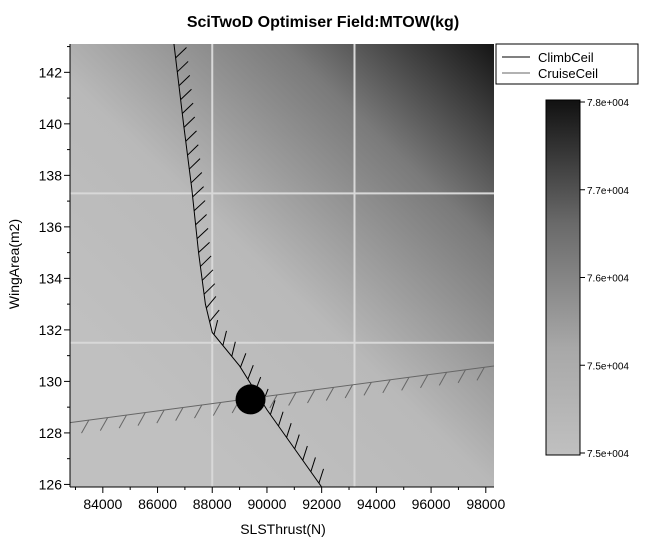 The height and width of the screenshot is (545, 646). I want to click on y-tick-label: 140, so click(51, 124).